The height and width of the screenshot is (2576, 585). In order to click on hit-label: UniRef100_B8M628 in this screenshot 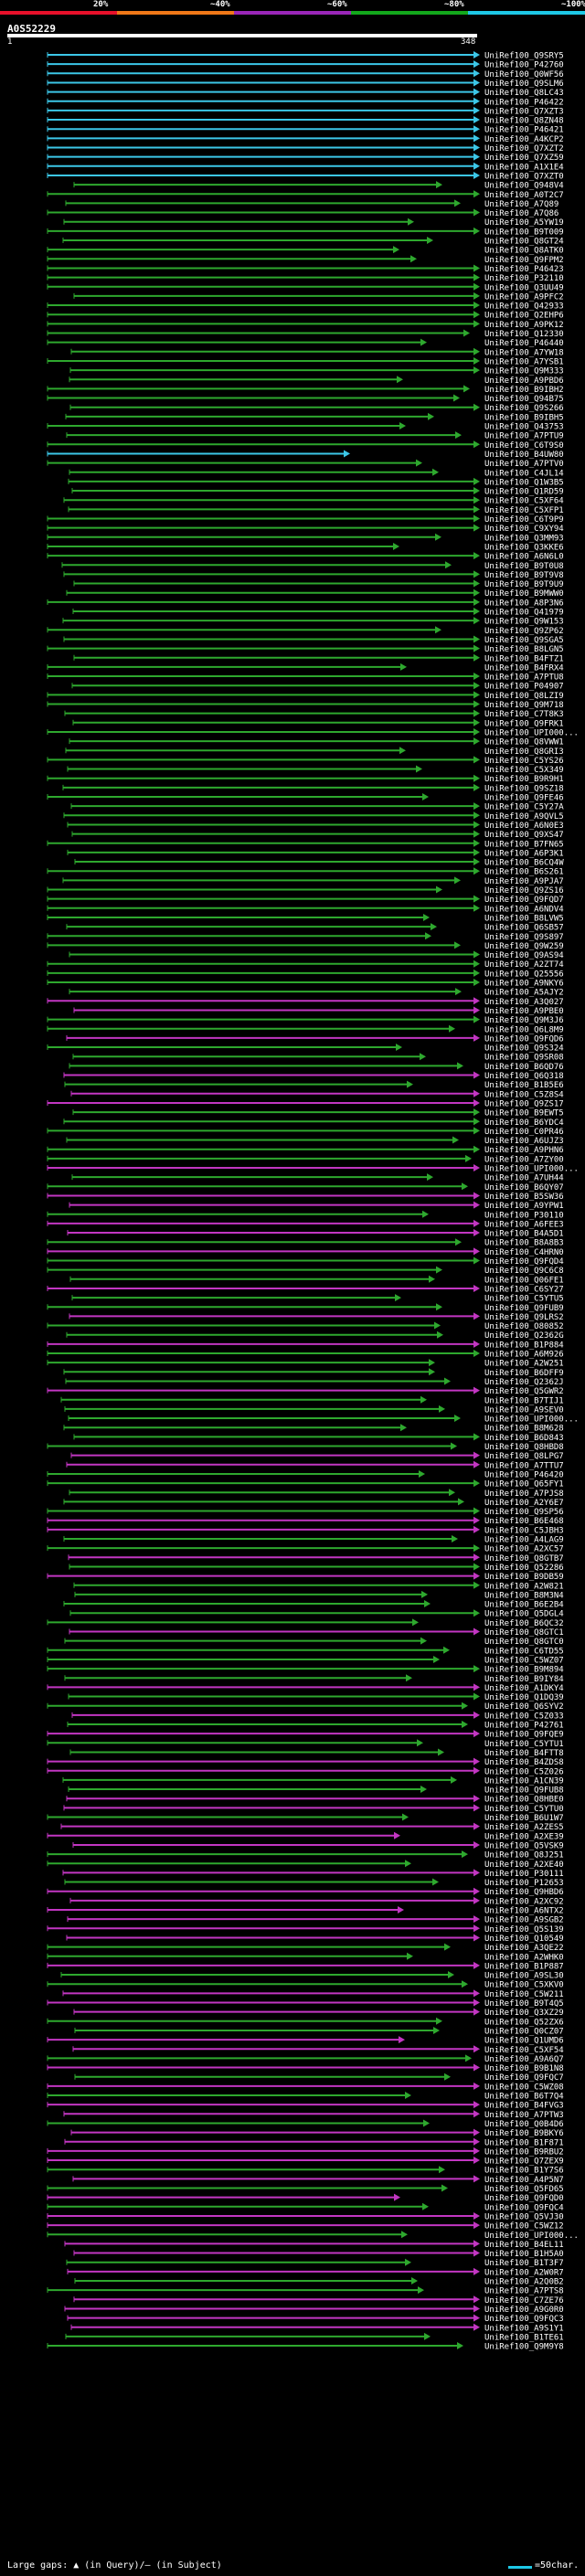, I will do `click(524, 1429)`.